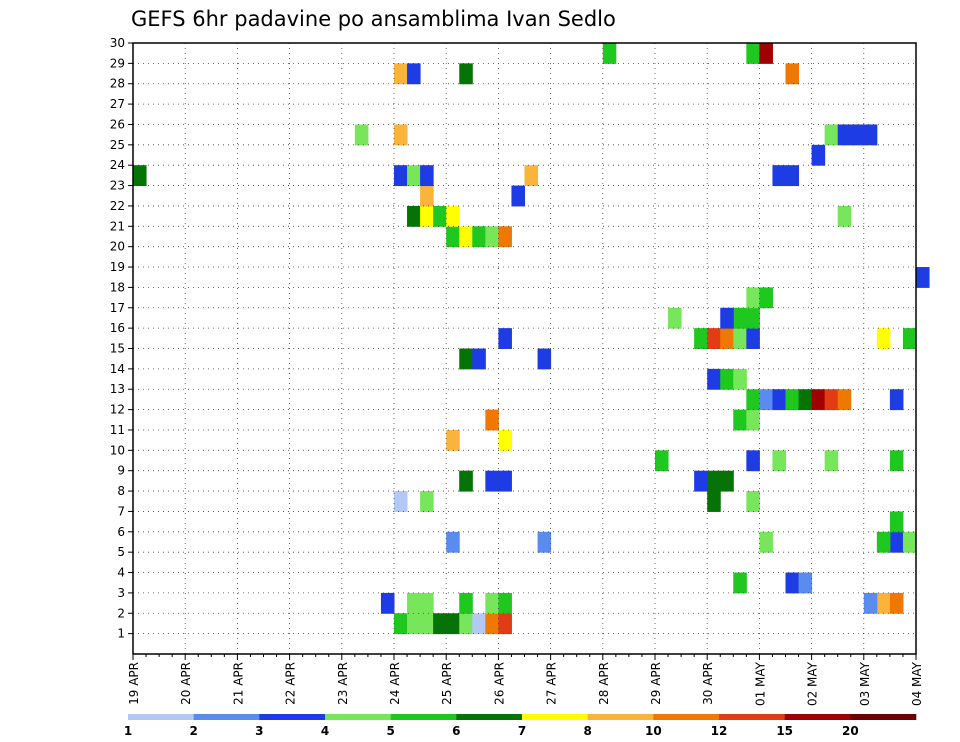 The image size is (960, 742). Describe the element at coordinates (760, 683) in the screenshot. I see `x-tick-label: 01 MAY` at that location.